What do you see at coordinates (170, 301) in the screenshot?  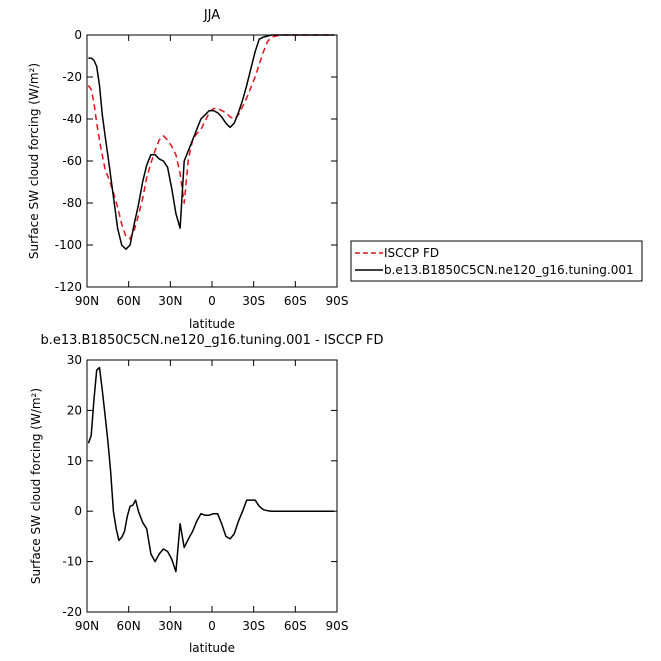 I see `top-x-tick-label: 30N` at bounding box center [170, 301].